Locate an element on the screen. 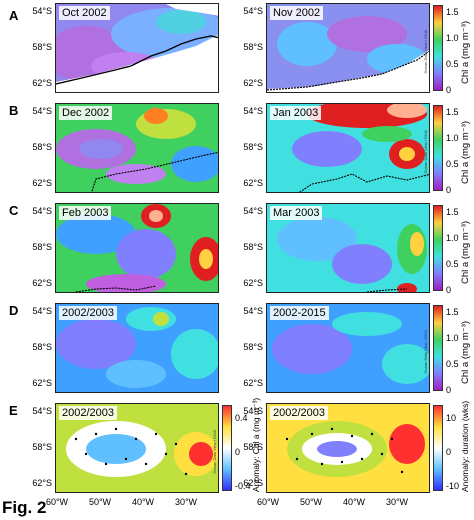  lat-tick-row0-col1-2: 62°S is located at coordinates (253, 83).